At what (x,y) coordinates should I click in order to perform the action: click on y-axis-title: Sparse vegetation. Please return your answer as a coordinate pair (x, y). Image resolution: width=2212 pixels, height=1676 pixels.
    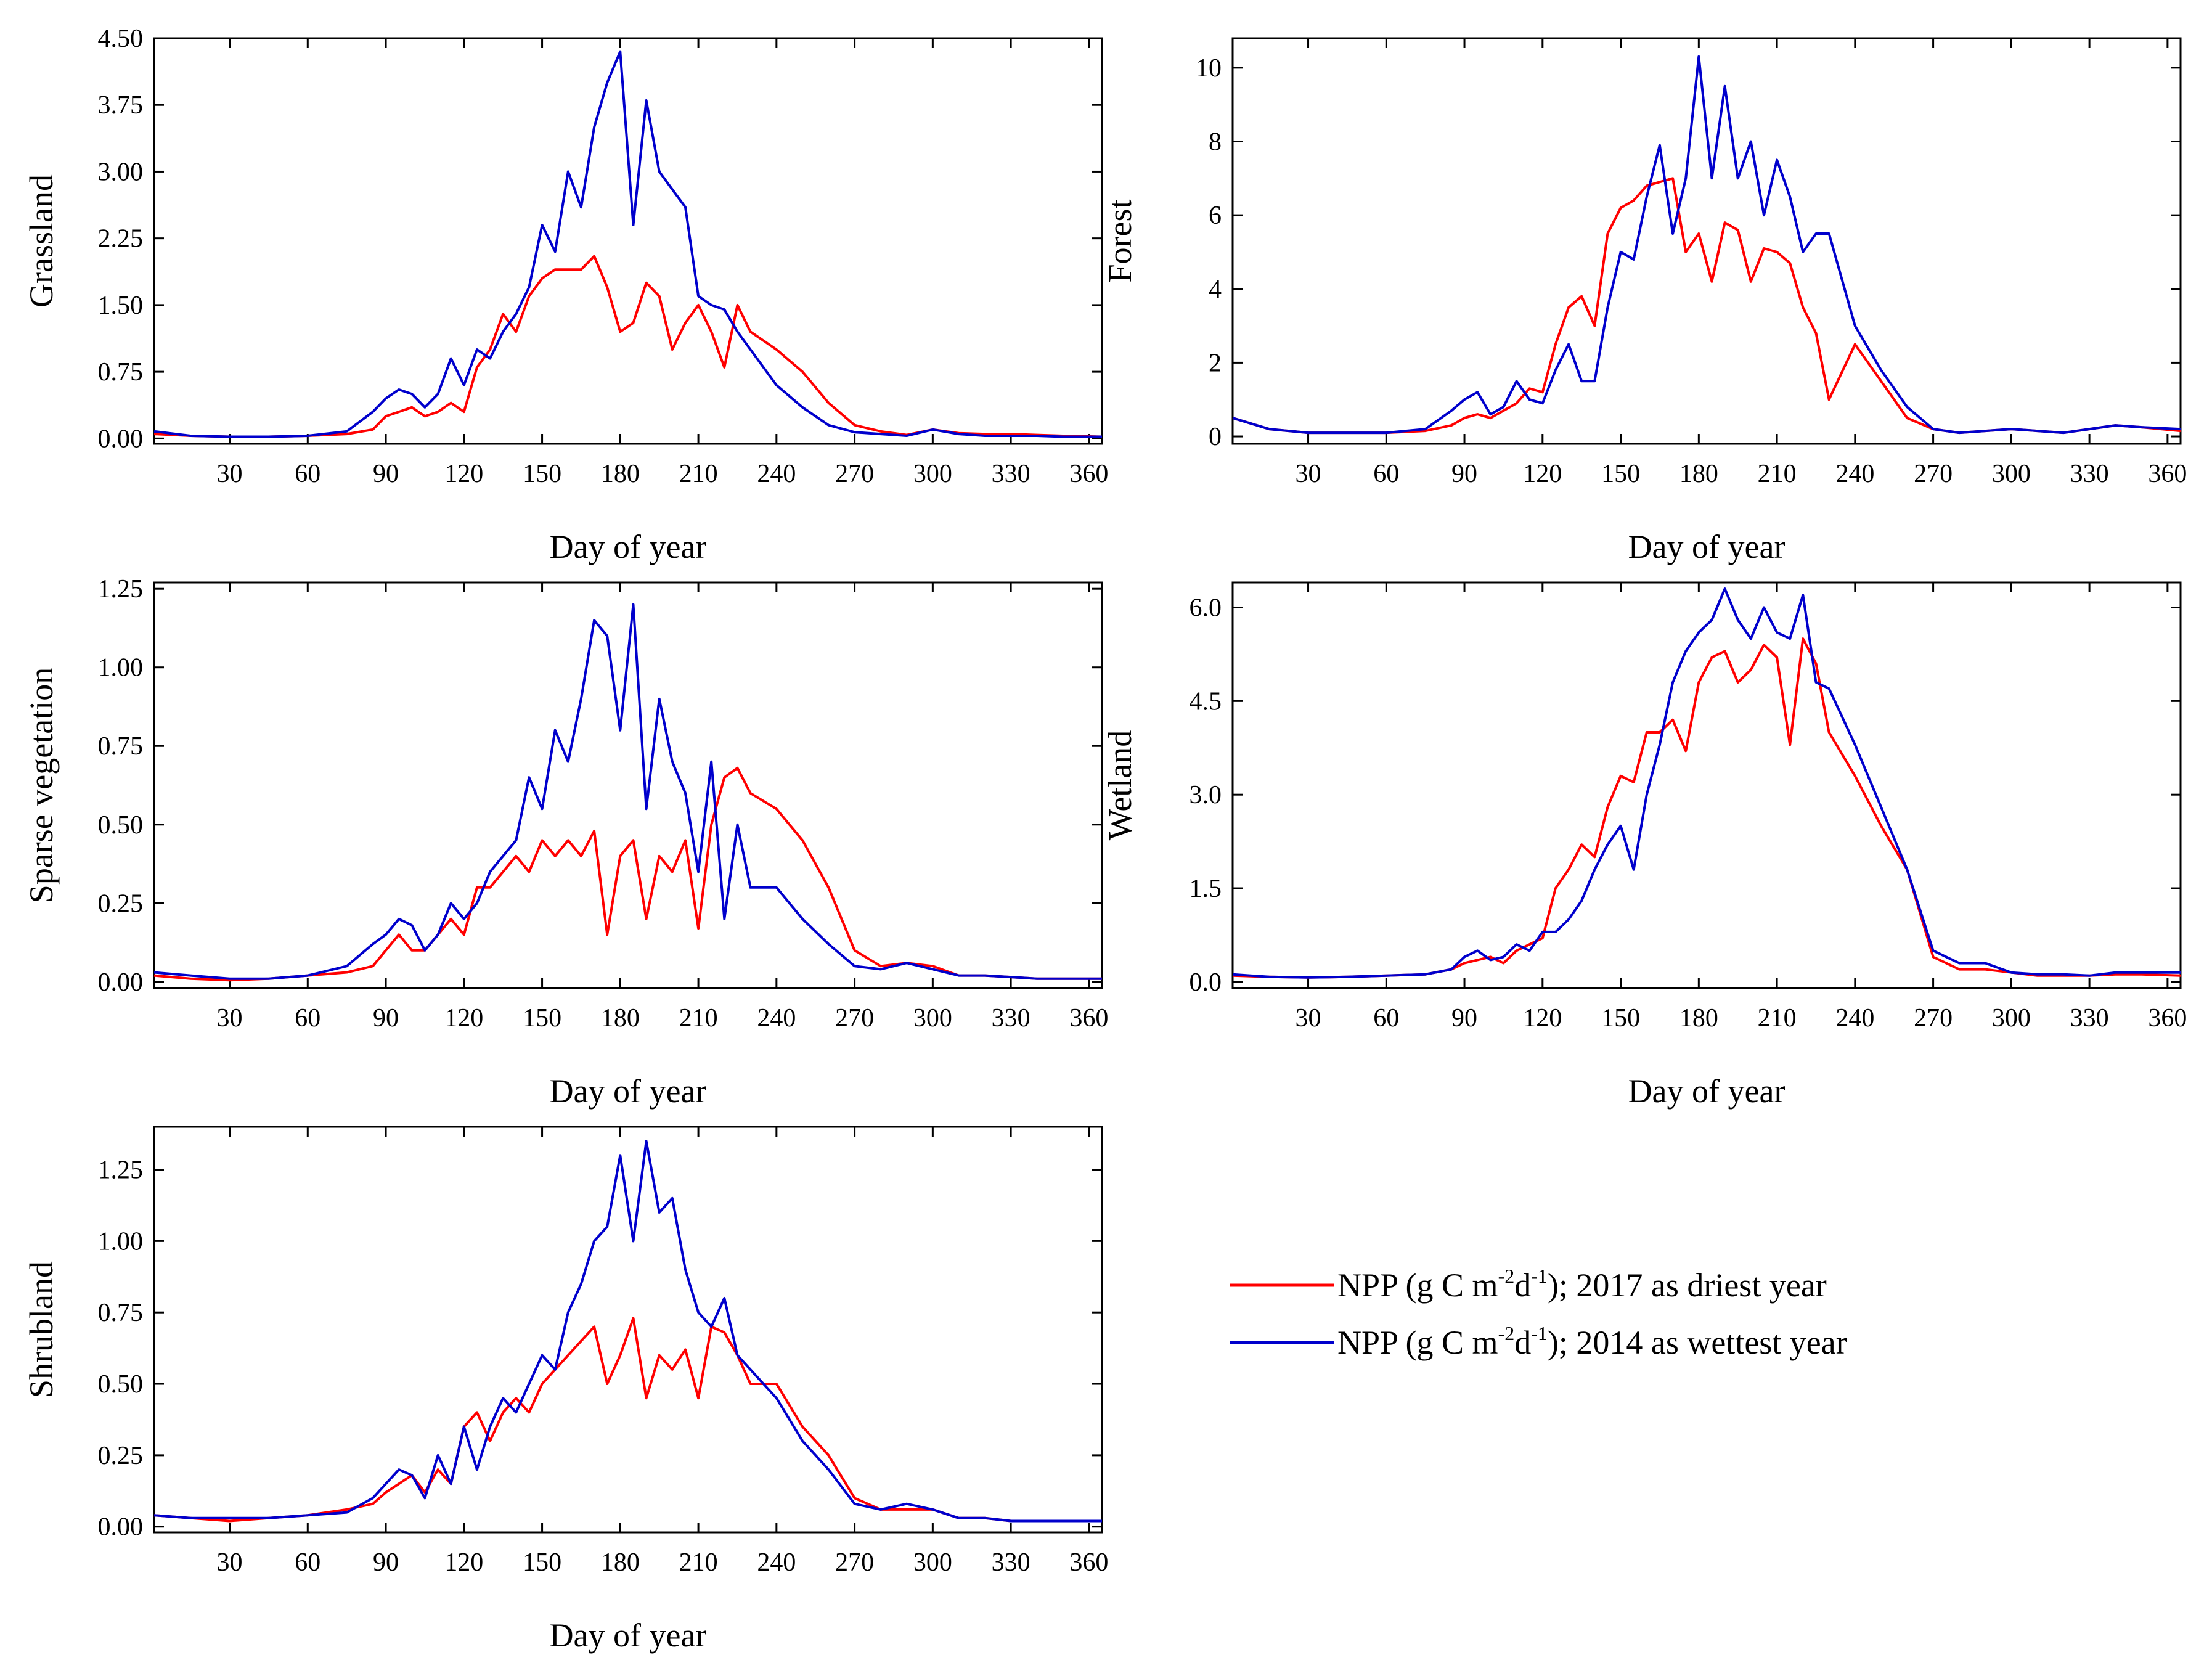
    Looking at the image, I should click on (42, 785).